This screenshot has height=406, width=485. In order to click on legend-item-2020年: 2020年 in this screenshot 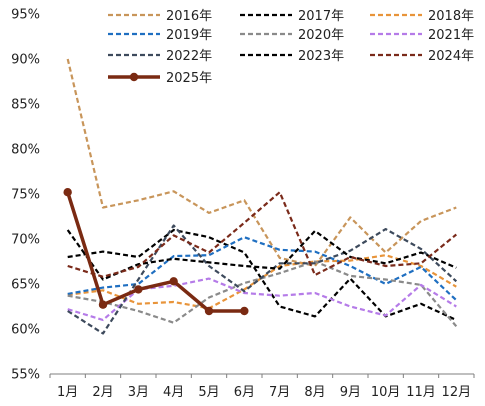, I will do `click(292, 35)`.